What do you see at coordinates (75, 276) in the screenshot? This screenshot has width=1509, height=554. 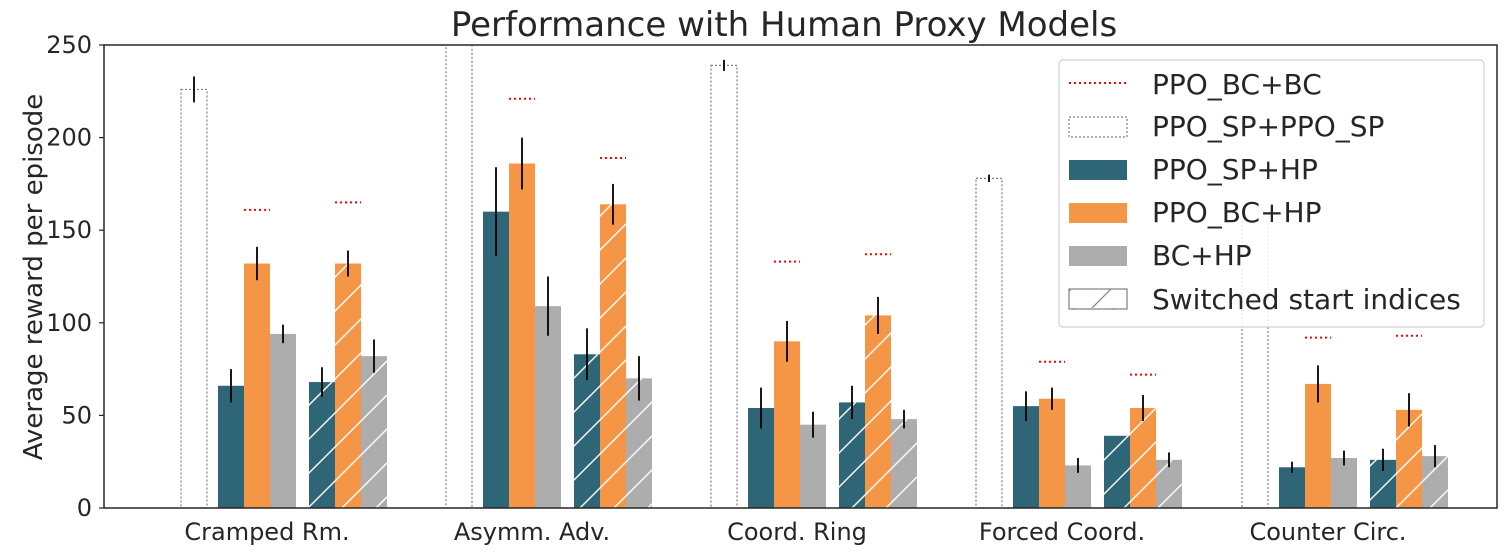 I see `y-axis: 0 50 100 150 200 250` at bounding box center [75, 276].